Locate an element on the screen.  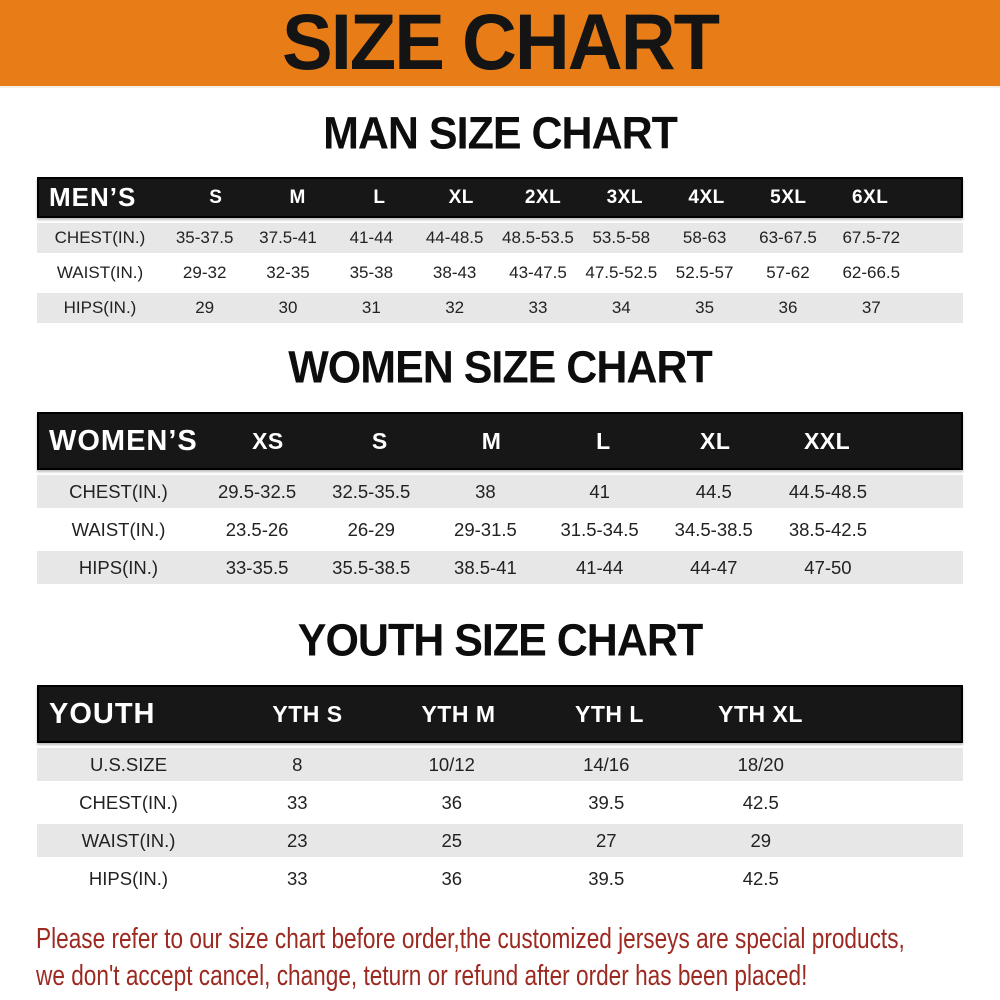
row-value: 38-43 is located at coordinates (454, 272).